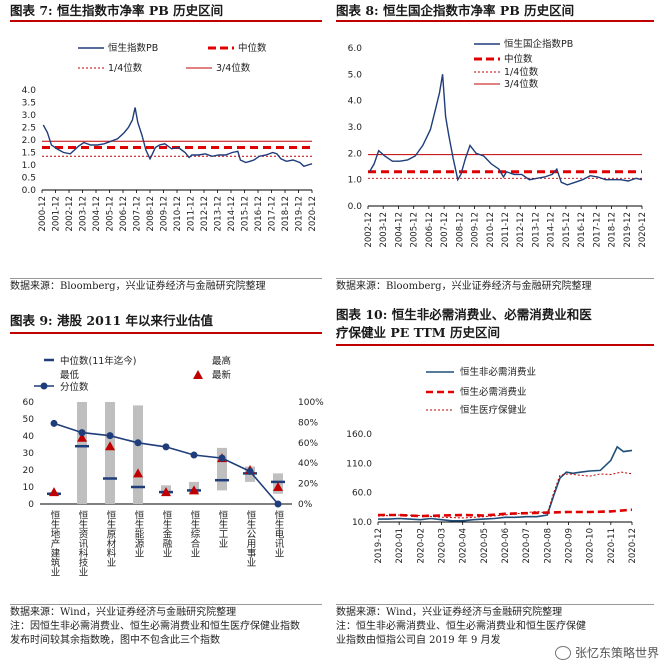 The width and height of the screenshot is (665, 665). I want to click on x-tick-label: 2020-08, so click(548, 546).